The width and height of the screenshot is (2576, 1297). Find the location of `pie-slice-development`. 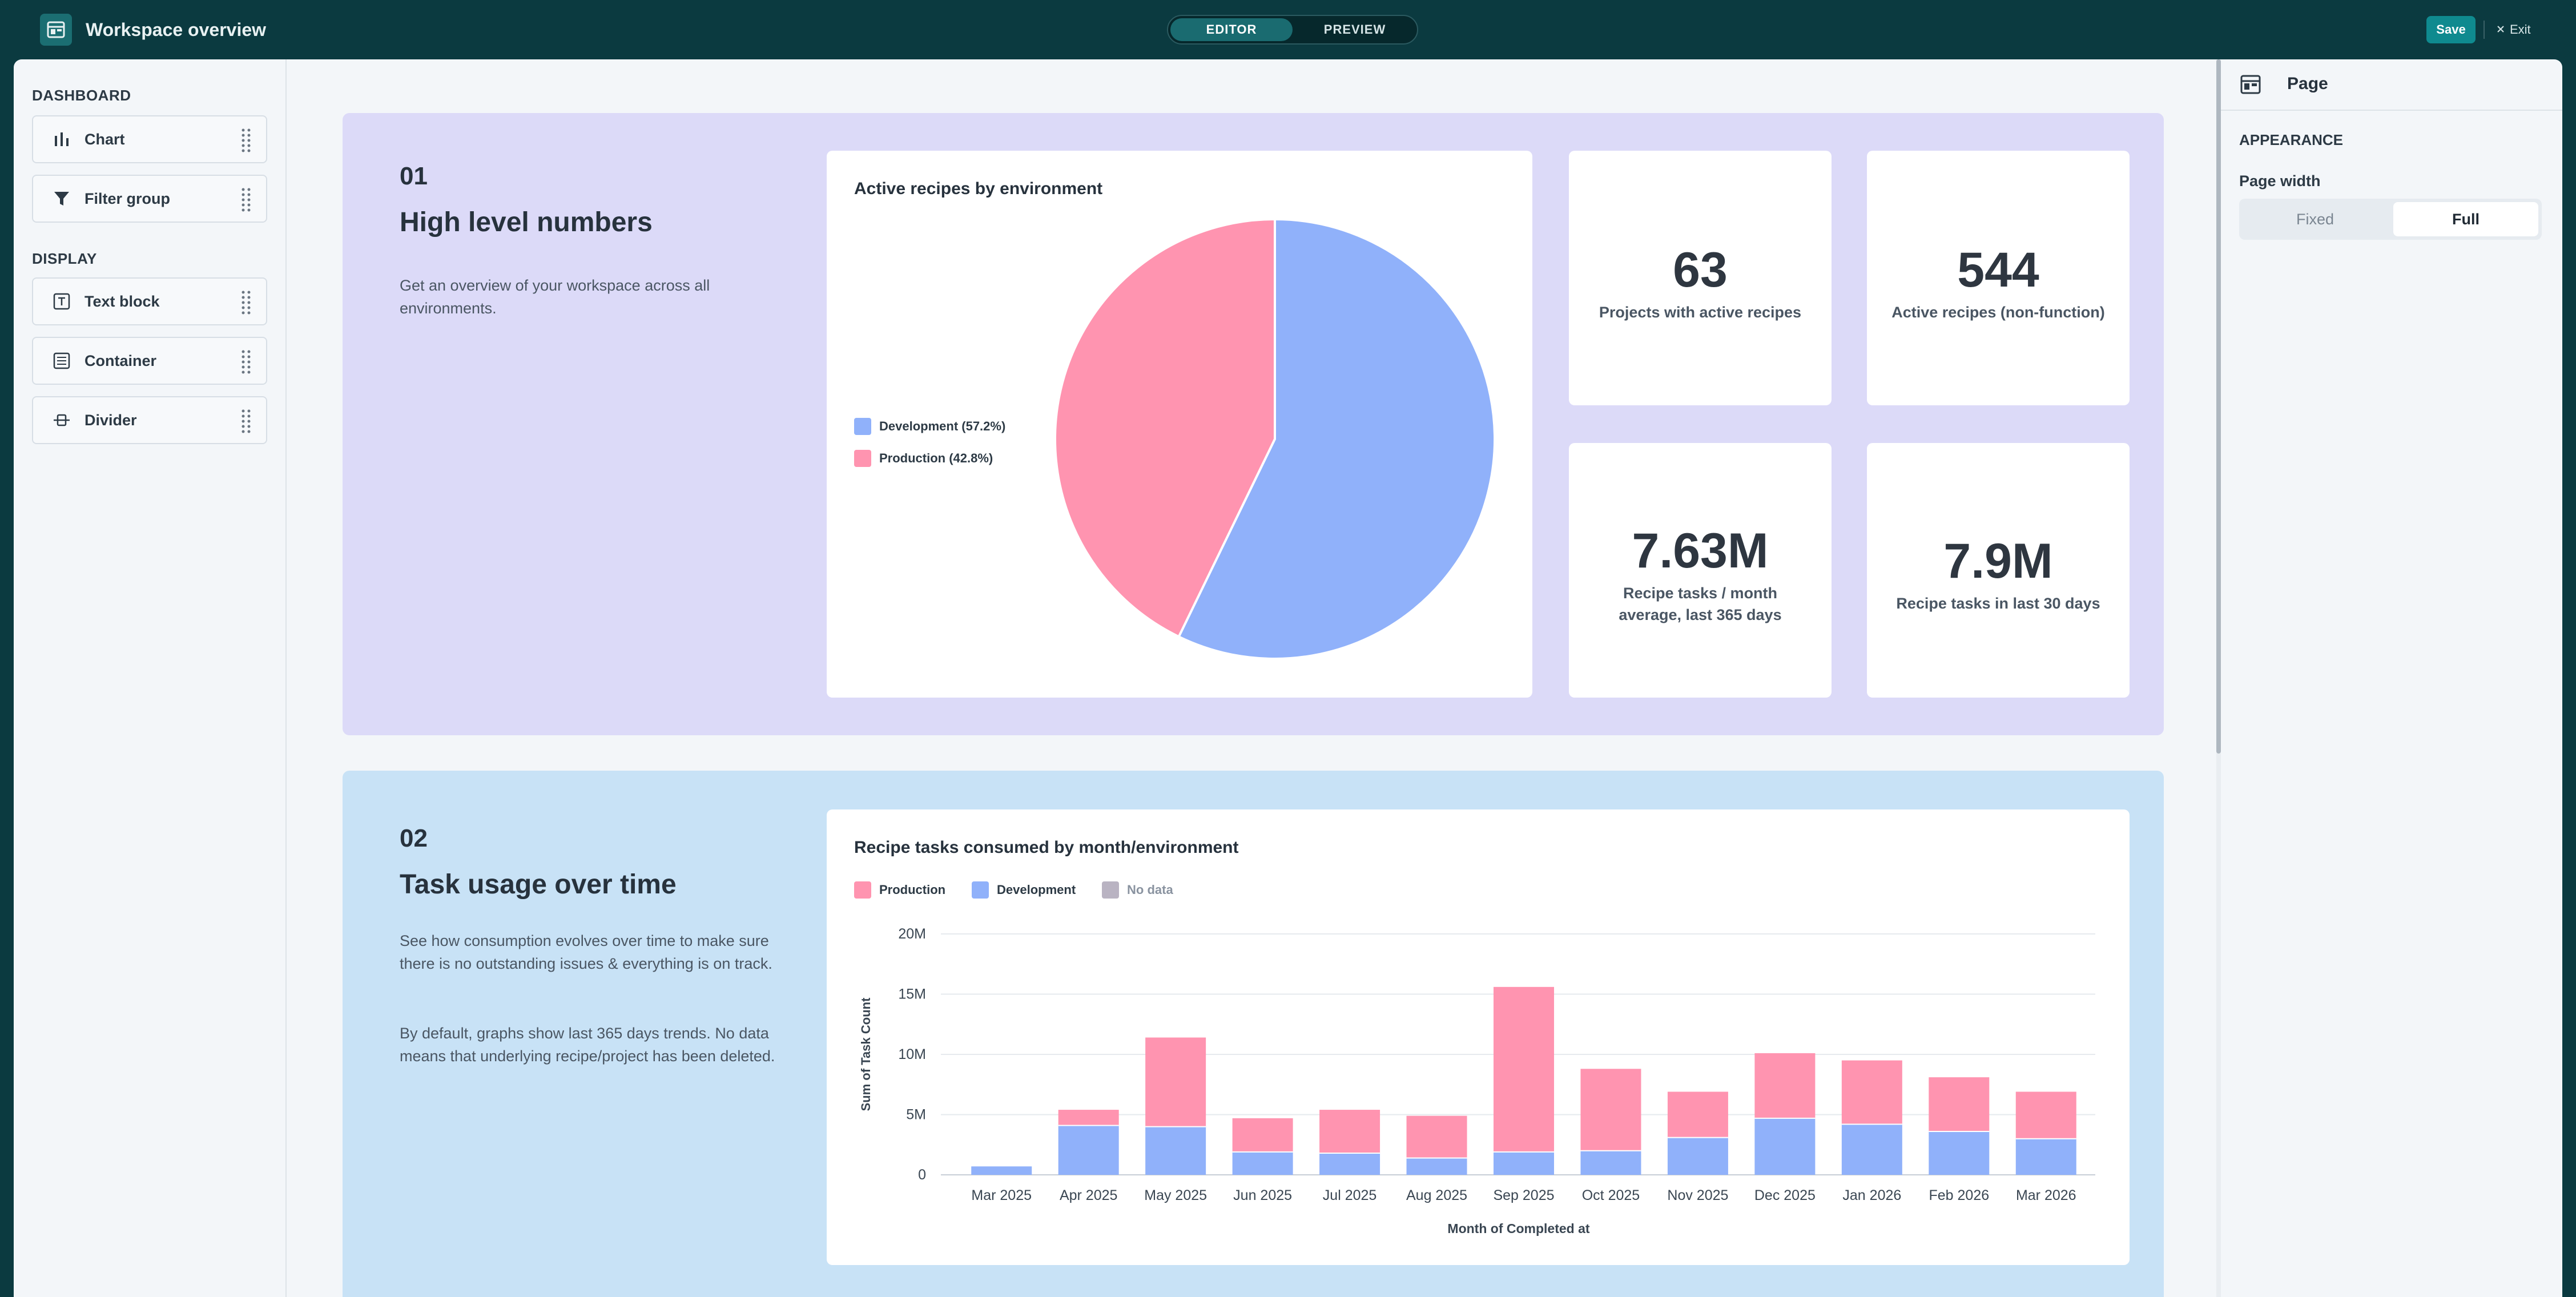

pie-slice-development is located at coordinates (1336, 439).